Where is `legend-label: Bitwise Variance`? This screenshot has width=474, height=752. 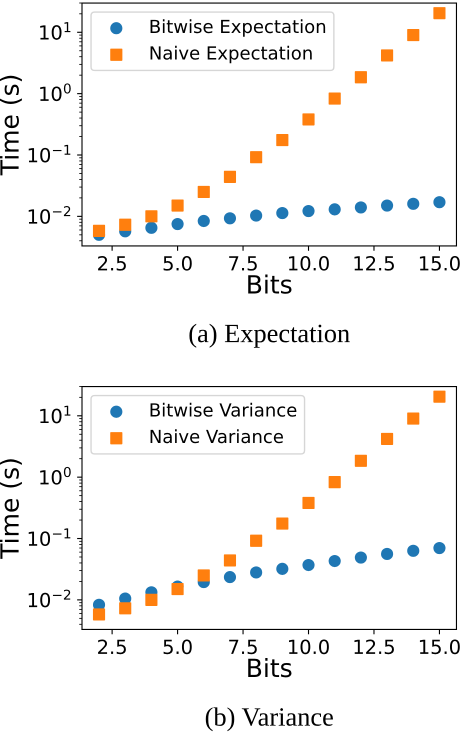
legend-label: Bitwise Variance is located at coordinates (223, 409).